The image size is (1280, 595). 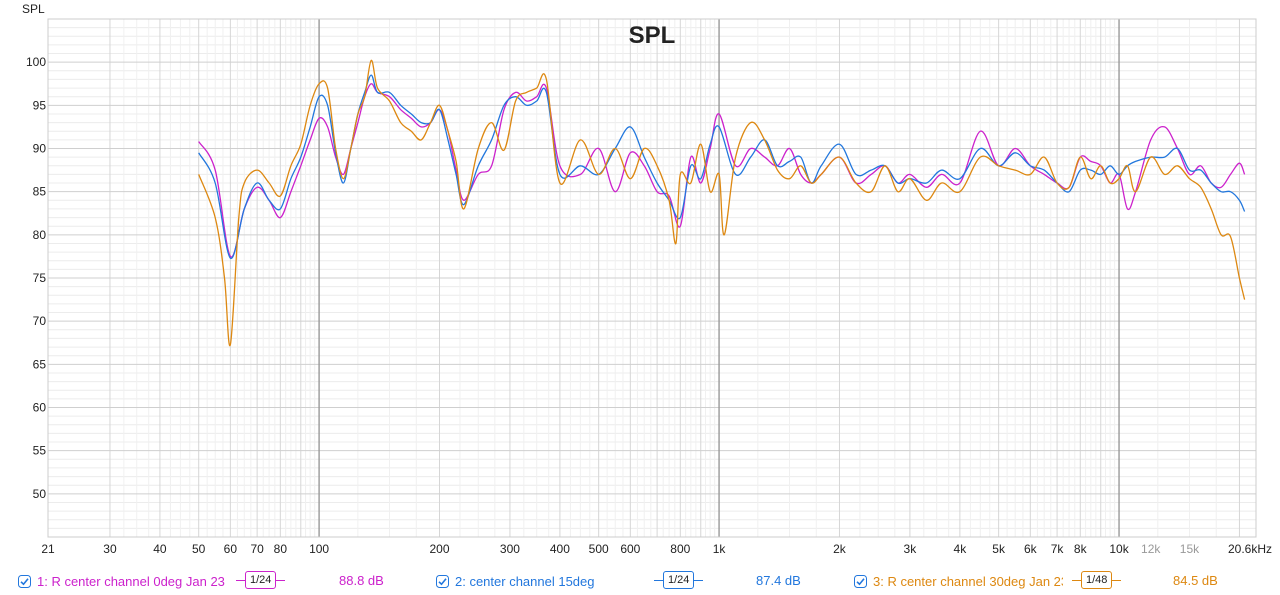 I want to click on x-tick-label: 300, so click(x=510, y=549).